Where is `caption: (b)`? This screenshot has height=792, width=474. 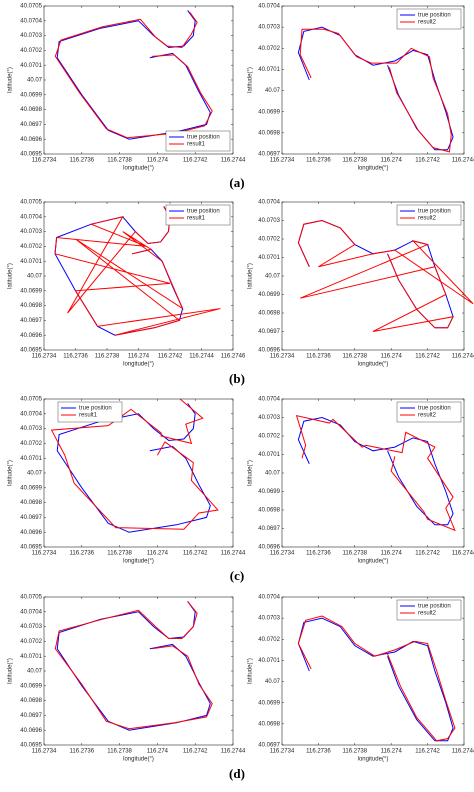 caption: (b) is located at coordinates (237, 378).